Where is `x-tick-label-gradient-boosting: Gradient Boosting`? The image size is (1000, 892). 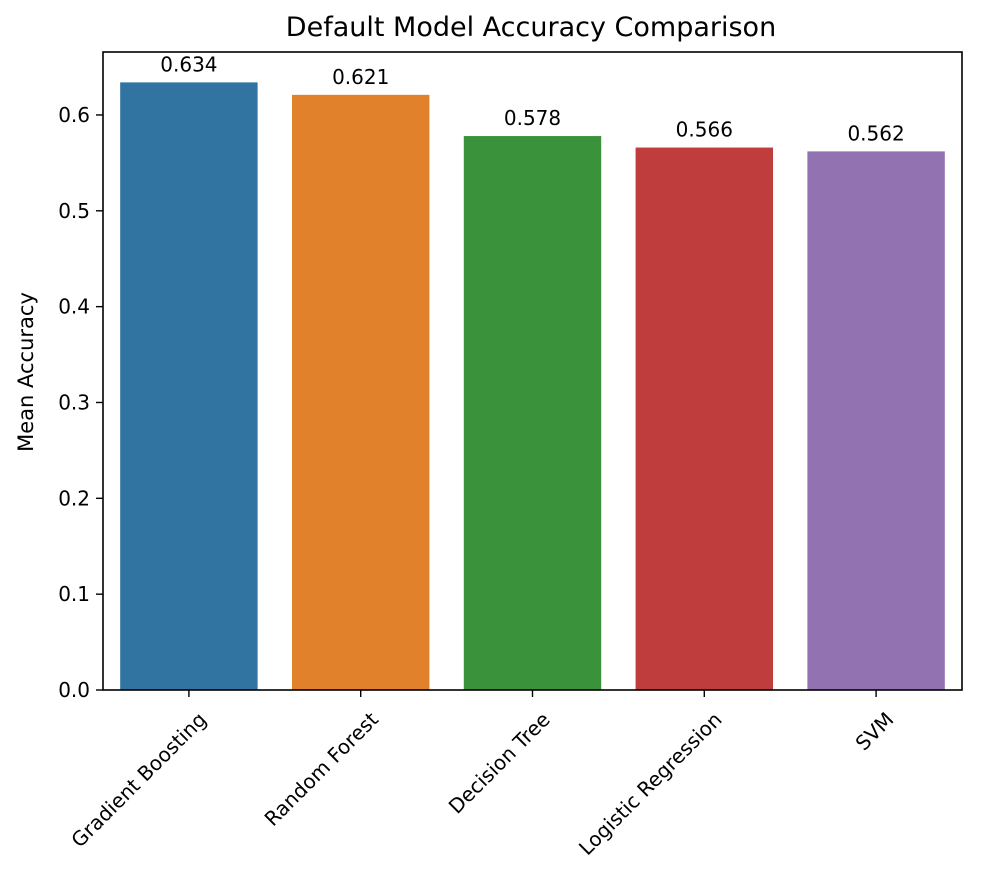 x-tick-label-gradient-boosting: Gradient Boosting is located at coordinates (138, 779).